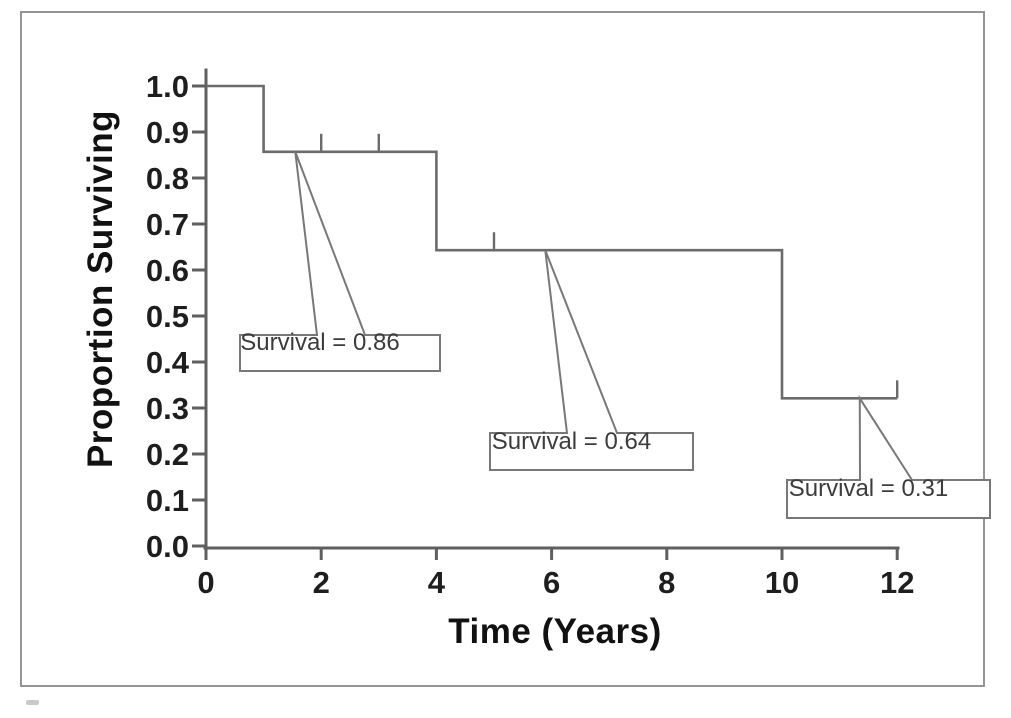 This screenshot has height=718, width=1011. What do you see at coordinates (167, 454) in the screenshot?
I see `y-tick-label: 0.2` at bounding box center [167, 454].